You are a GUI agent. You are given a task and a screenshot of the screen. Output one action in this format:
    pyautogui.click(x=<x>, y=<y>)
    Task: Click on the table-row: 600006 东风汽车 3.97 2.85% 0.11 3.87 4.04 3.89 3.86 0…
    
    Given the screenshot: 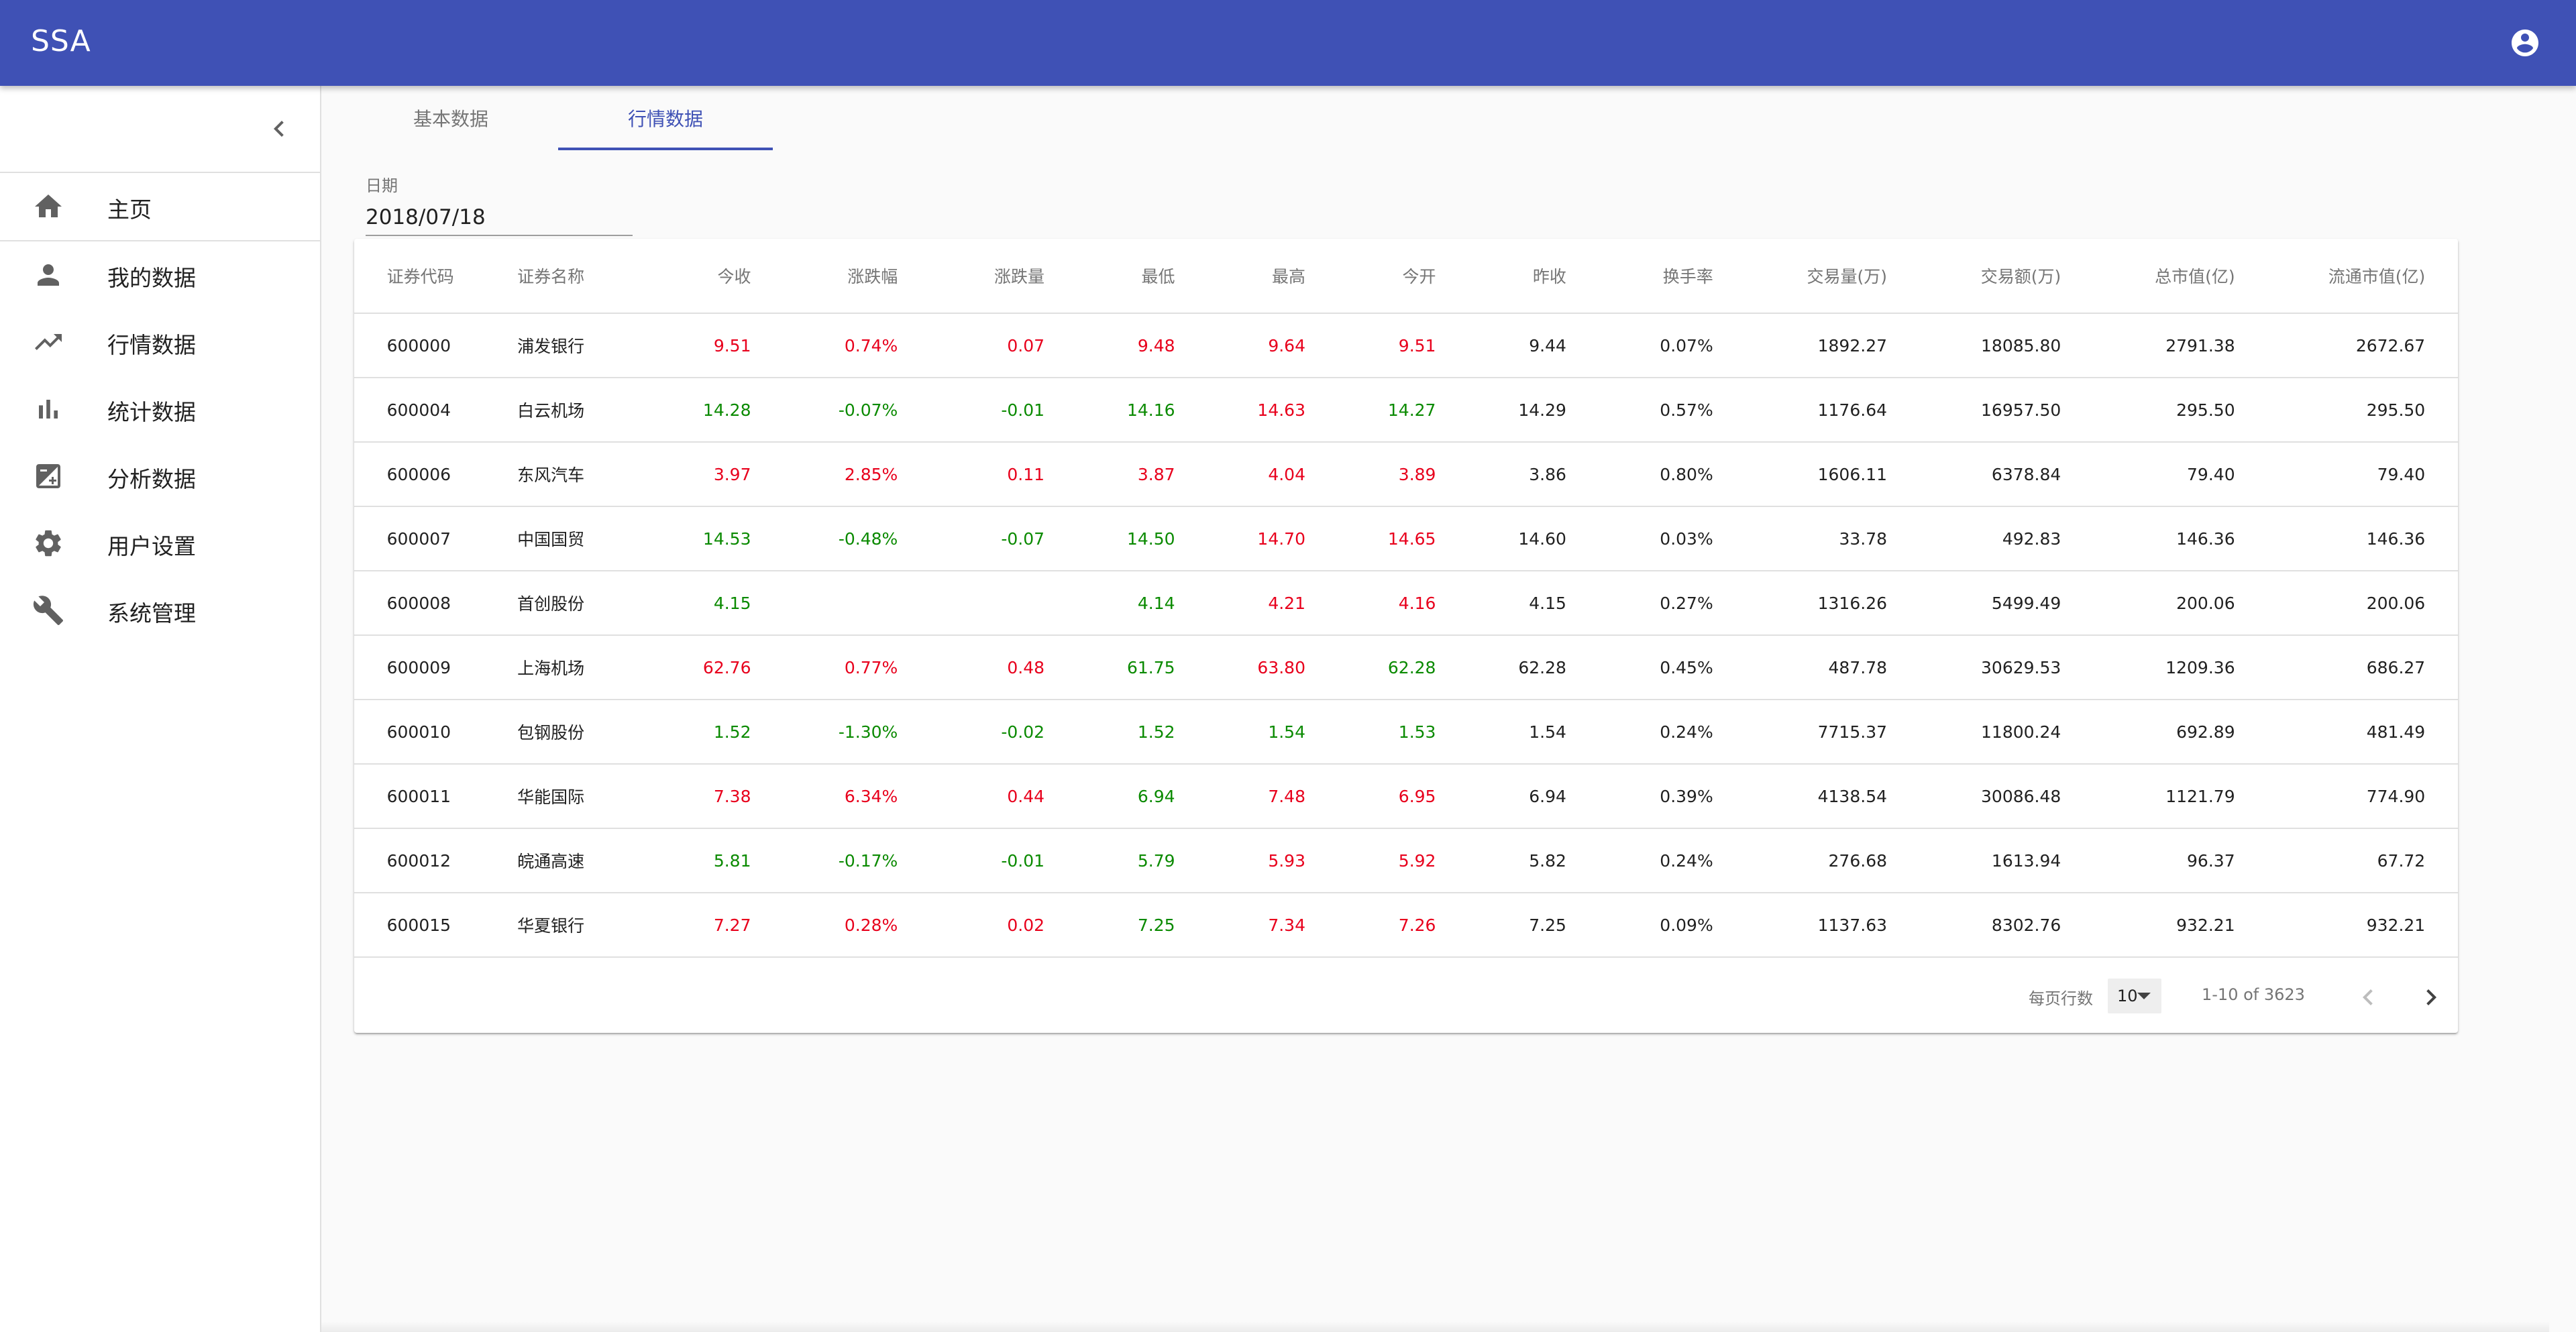 What is the action you would take?
    pyautogui.click(x=1406, y=474)
    